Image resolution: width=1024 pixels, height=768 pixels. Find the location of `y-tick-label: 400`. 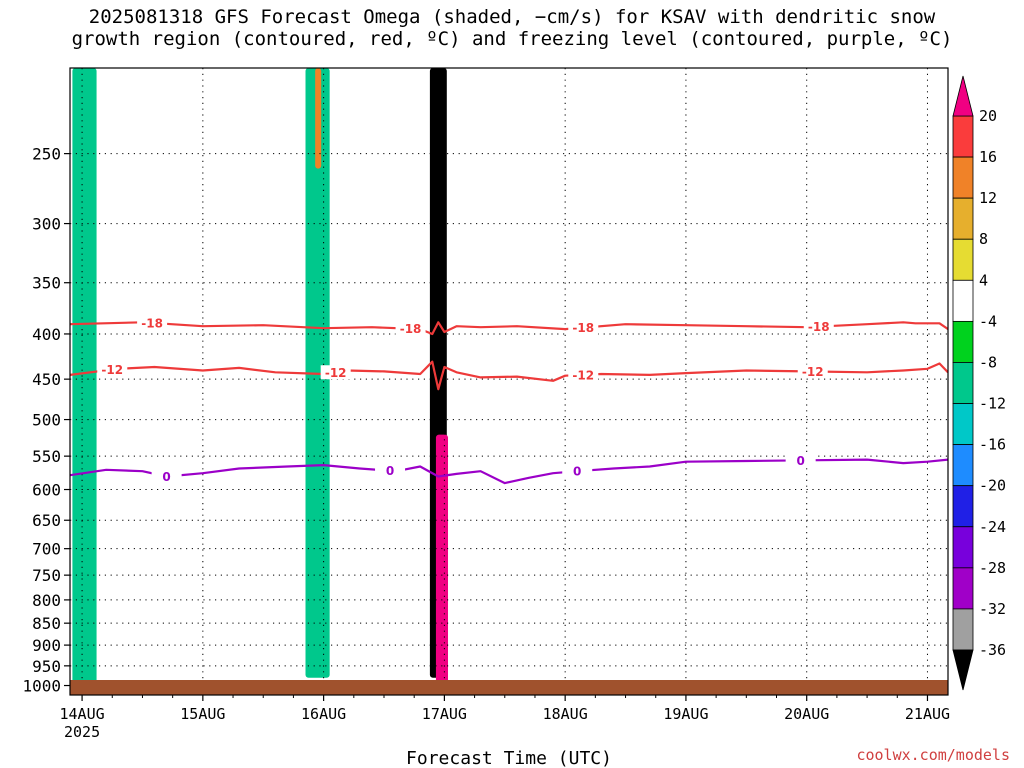

y-tick-label: 400 is located at coordinates (46, 334).